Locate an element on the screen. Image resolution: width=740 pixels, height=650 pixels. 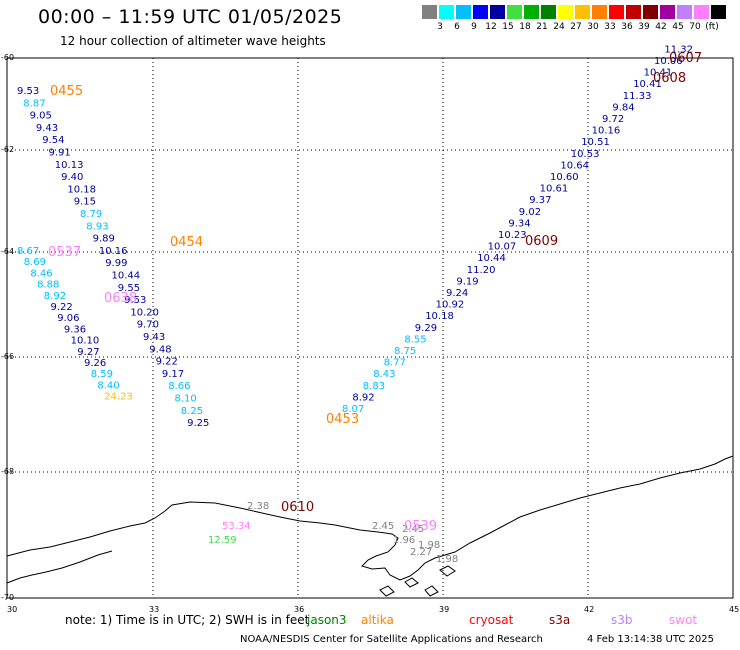
wave-height-label: 11.20 is located at coordinates (481, 270).